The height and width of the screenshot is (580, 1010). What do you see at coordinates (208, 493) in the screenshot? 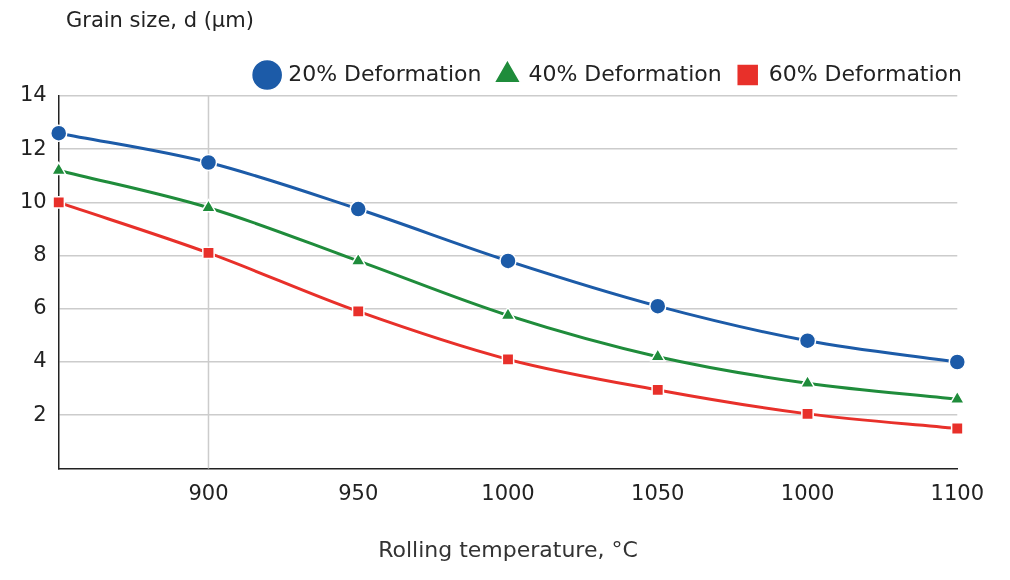
I see `x-tick-label: 900` at bounding box center [208, 493].